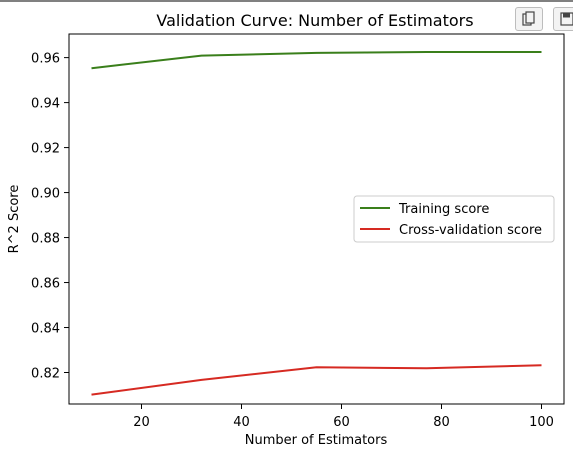  I want to click on y-tick-label: 0.82, so click(45, 374).